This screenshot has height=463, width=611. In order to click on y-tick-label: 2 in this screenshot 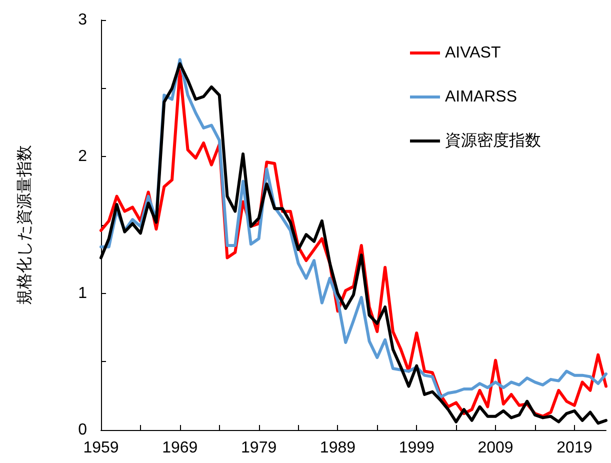, I will do `click(83, 157)`.